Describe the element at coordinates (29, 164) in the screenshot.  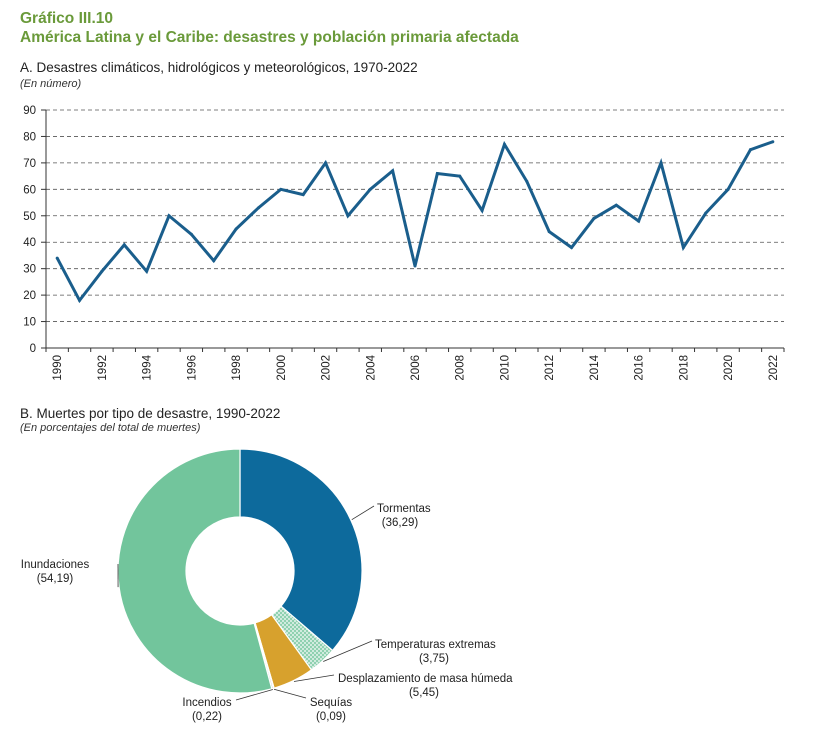
I see `y-tick-label: 70` at that location.